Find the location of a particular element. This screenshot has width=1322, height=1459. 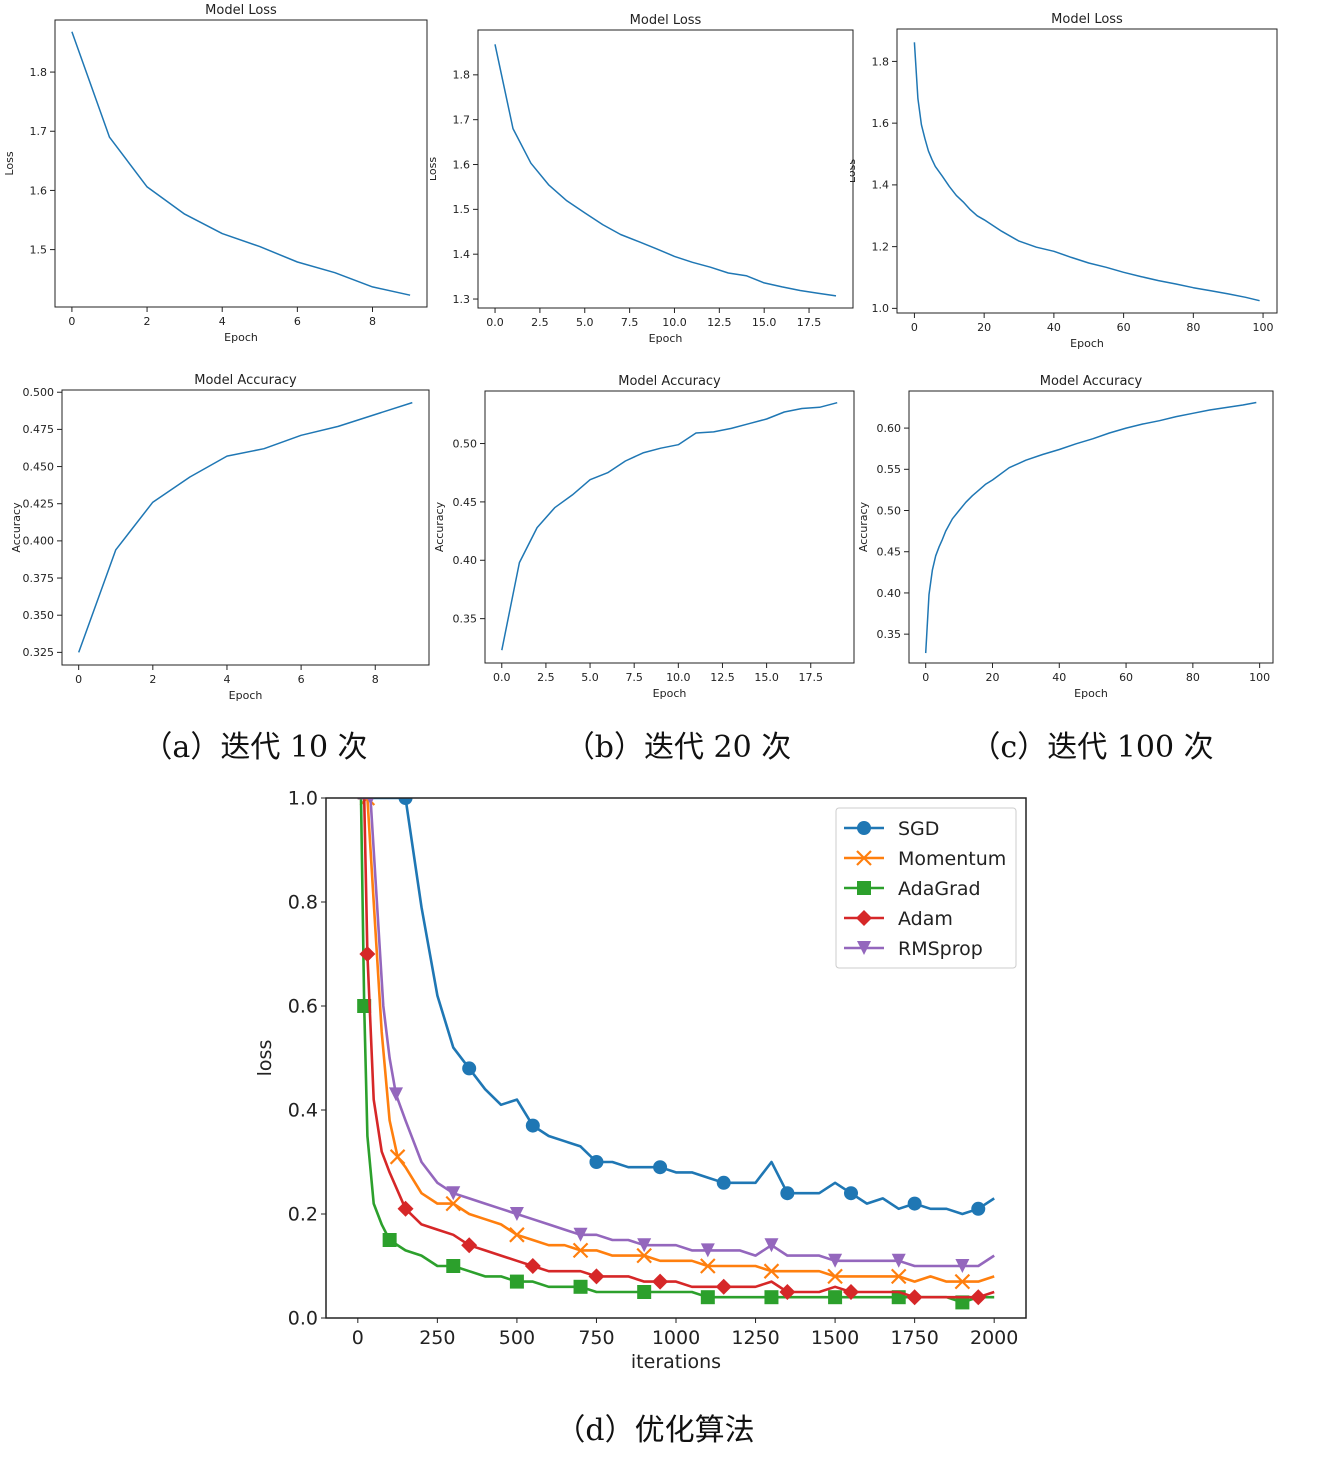

x-tick-label: 2 is located at coordinates (147, 321).